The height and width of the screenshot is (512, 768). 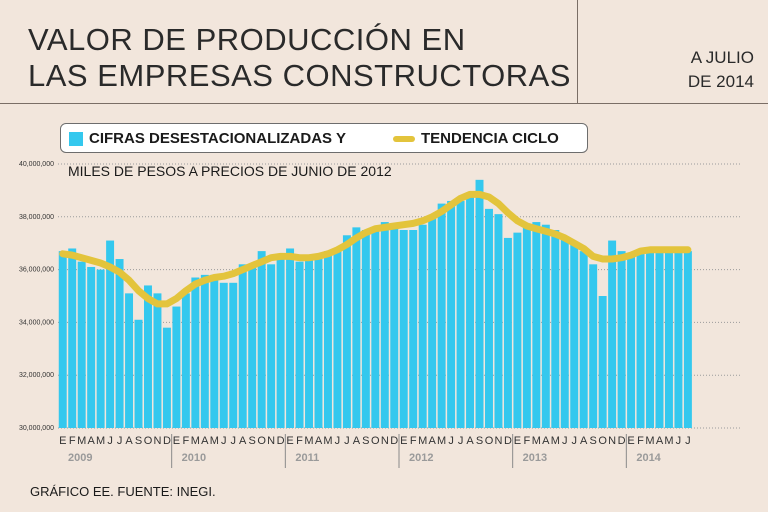 What do you see at coordinates (720, 81) in the screenshot?
I see `date-line2: DE 2014` at bounding box center [720, 81].